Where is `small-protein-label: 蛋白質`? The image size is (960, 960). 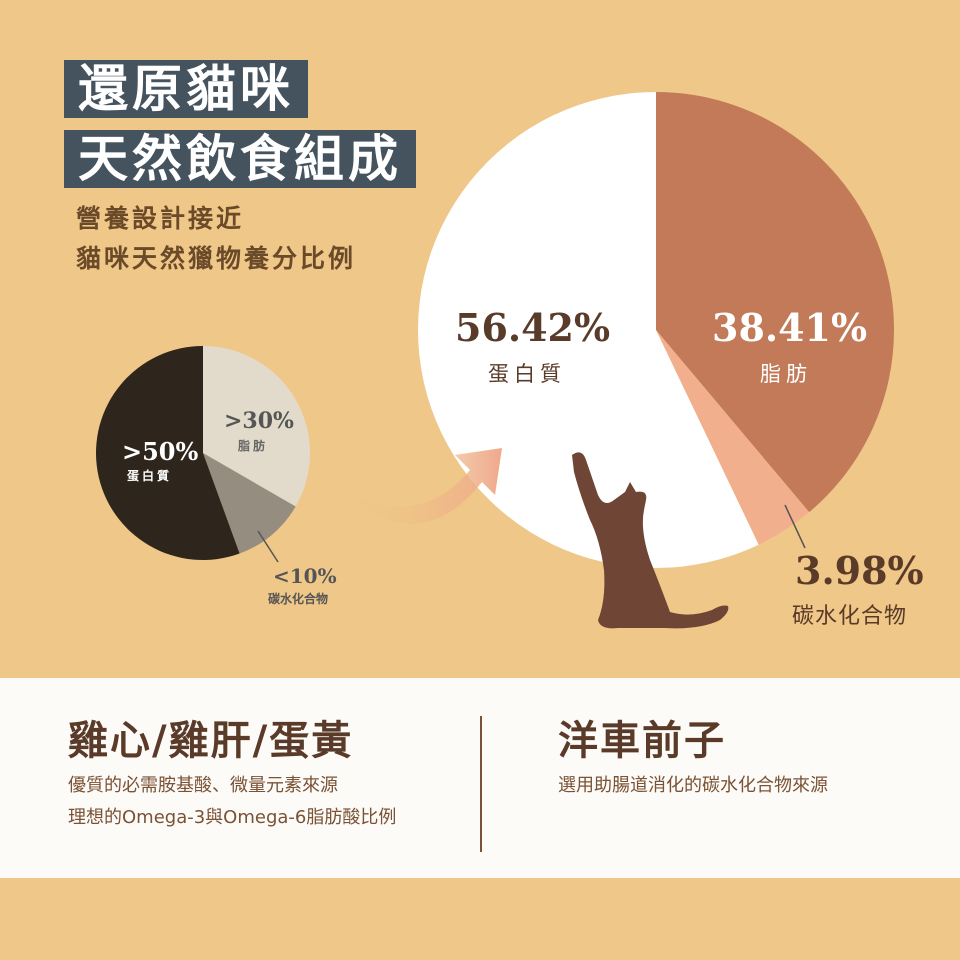
small-protein-label: 蛋白質 is located at coordinates (150, 476).